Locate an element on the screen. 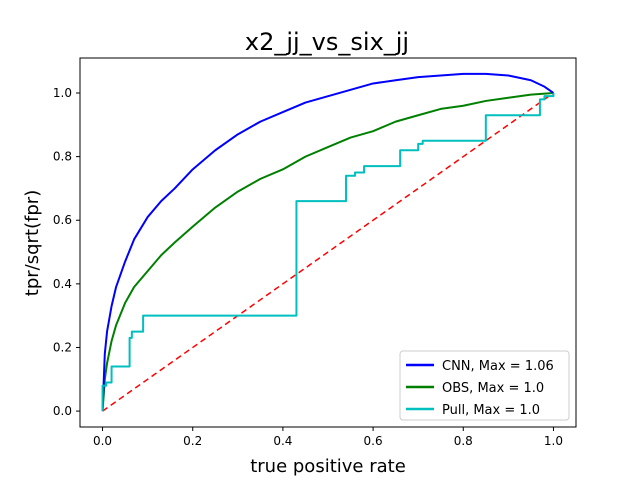 This screenshot has height=480, width=640. y-tick-label: 0.4 is located at coordinates (62, 284).